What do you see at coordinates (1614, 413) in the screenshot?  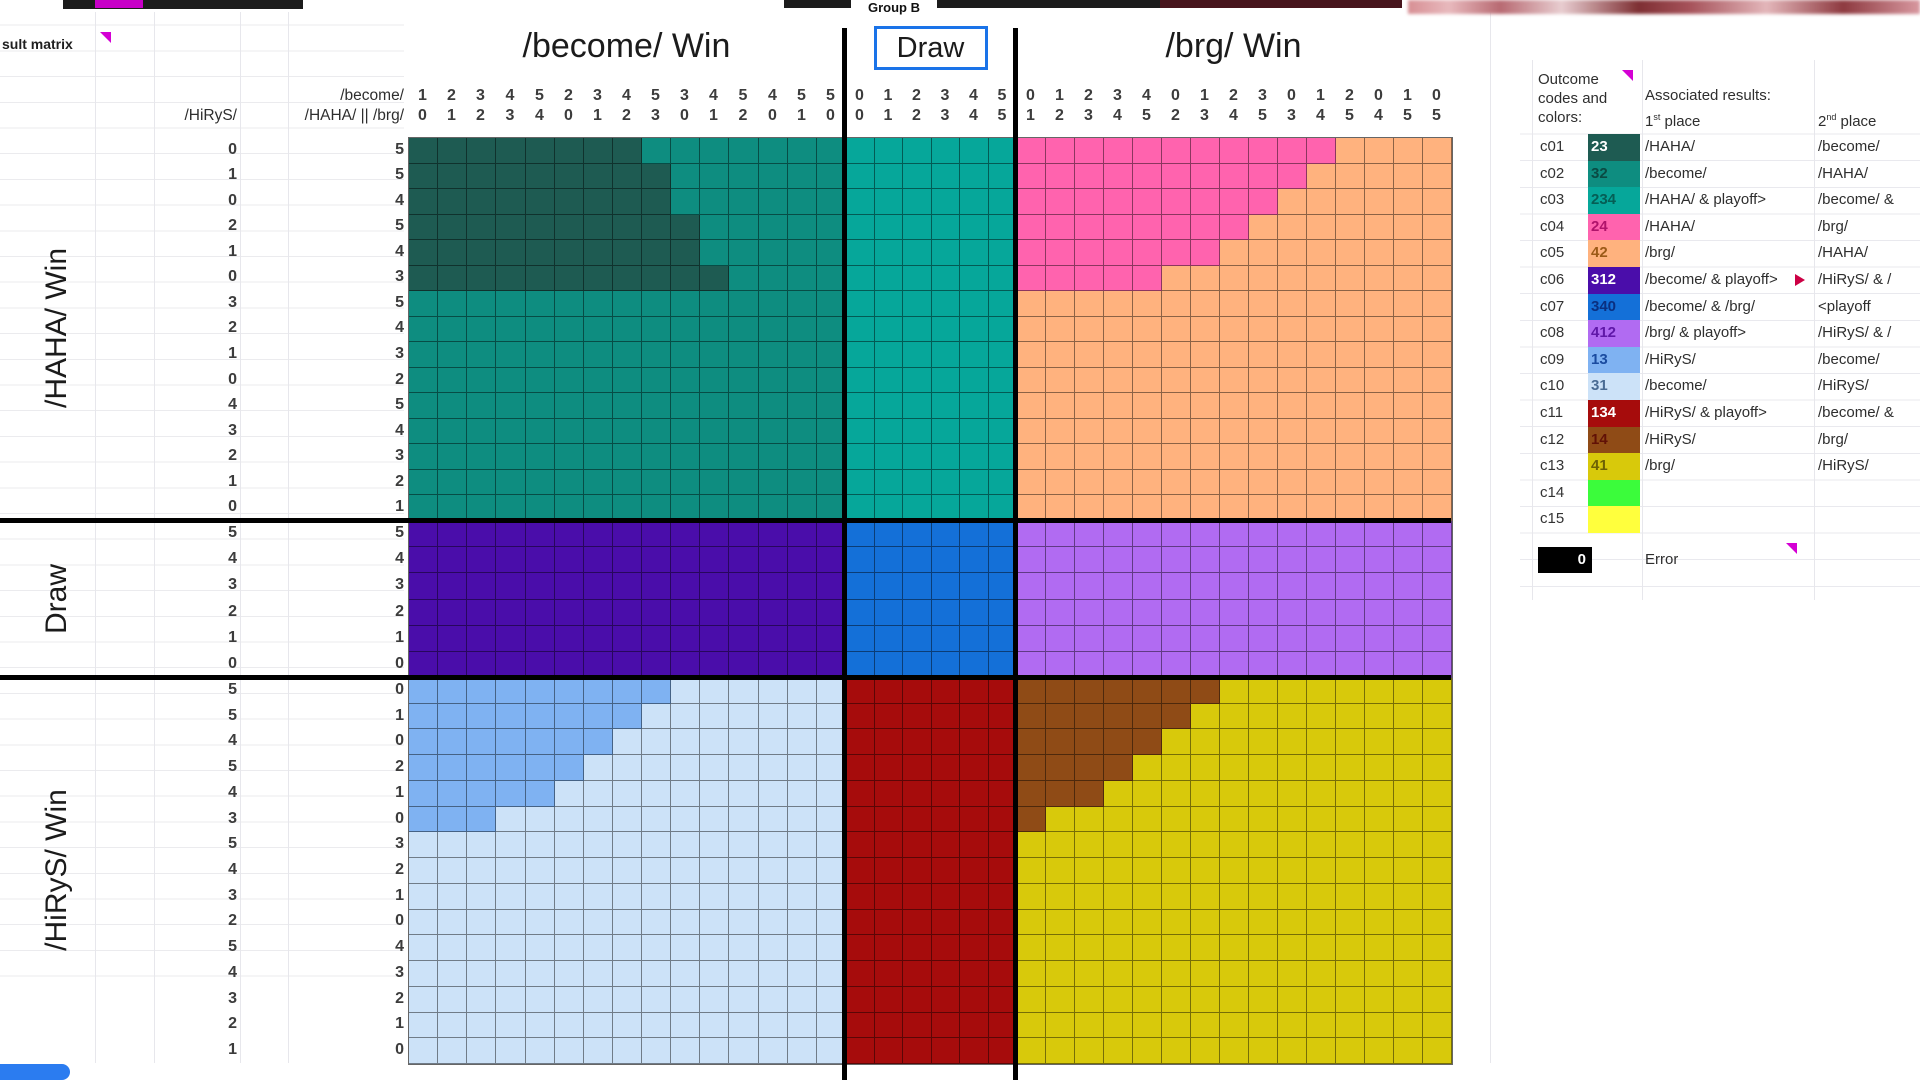 I see `legend-color-swatch: 134` at bounding box center [1614, 413].